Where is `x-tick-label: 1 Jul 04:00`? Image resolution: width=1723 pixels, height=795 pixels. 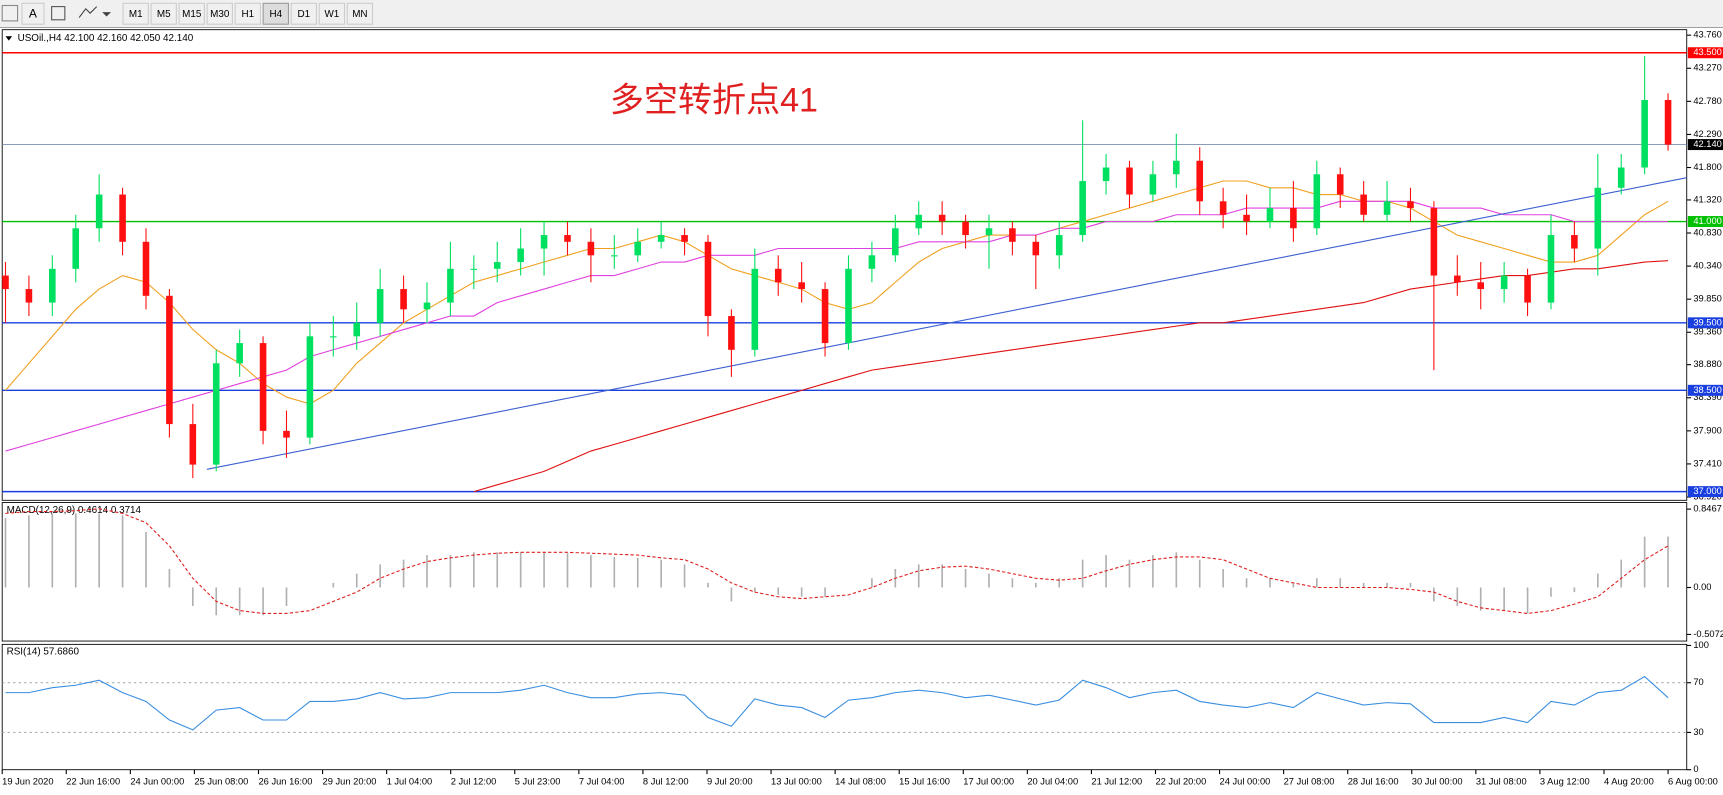
x-tick-label: 1 Jul 04:00 is located at coordinates (410, 781).